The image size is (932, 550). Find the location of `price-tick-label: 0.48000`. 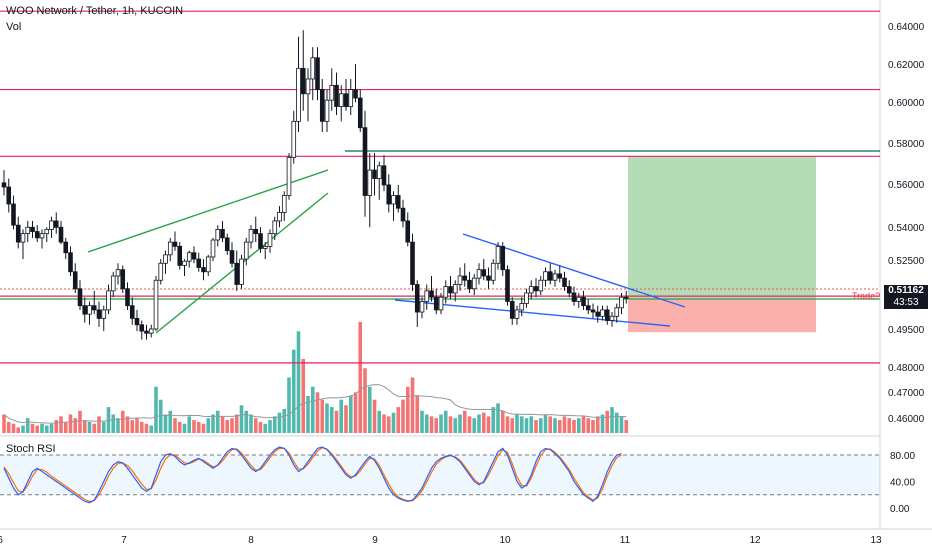

price-tick-label: 0.48000 is located at coordinates (906, 368).